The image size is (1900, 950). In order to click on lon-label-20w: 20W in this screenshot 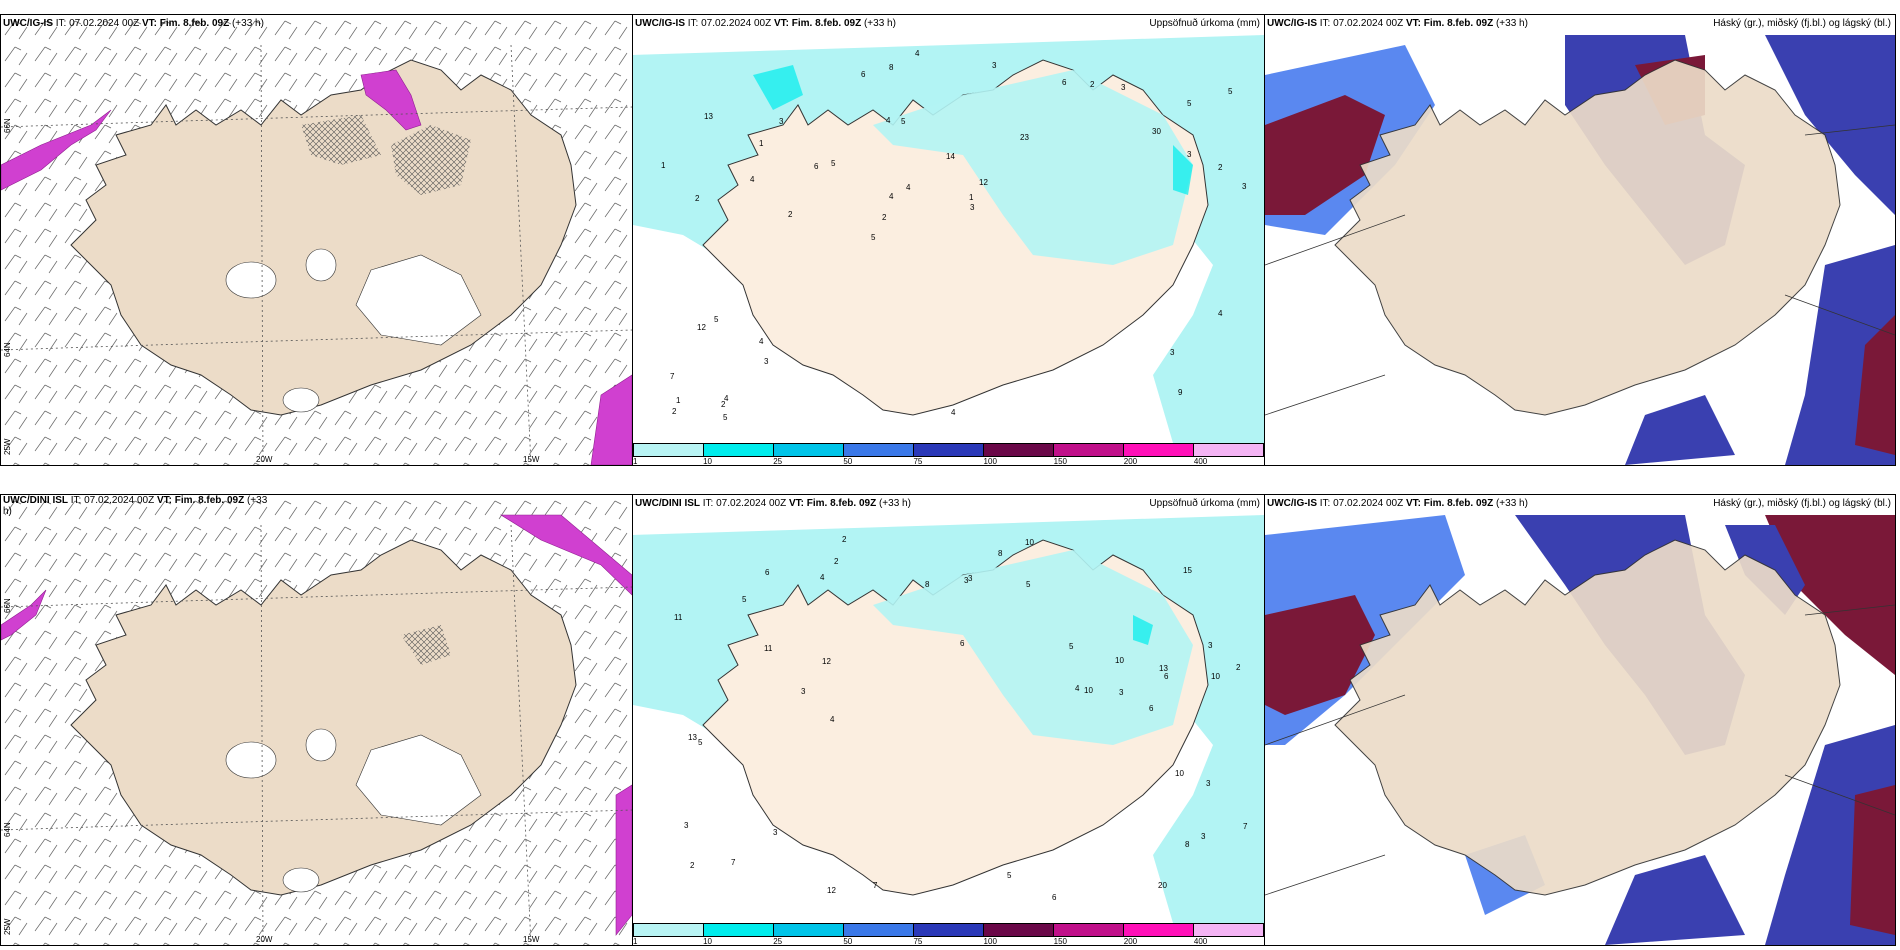, I will do `click(264, 939)`.